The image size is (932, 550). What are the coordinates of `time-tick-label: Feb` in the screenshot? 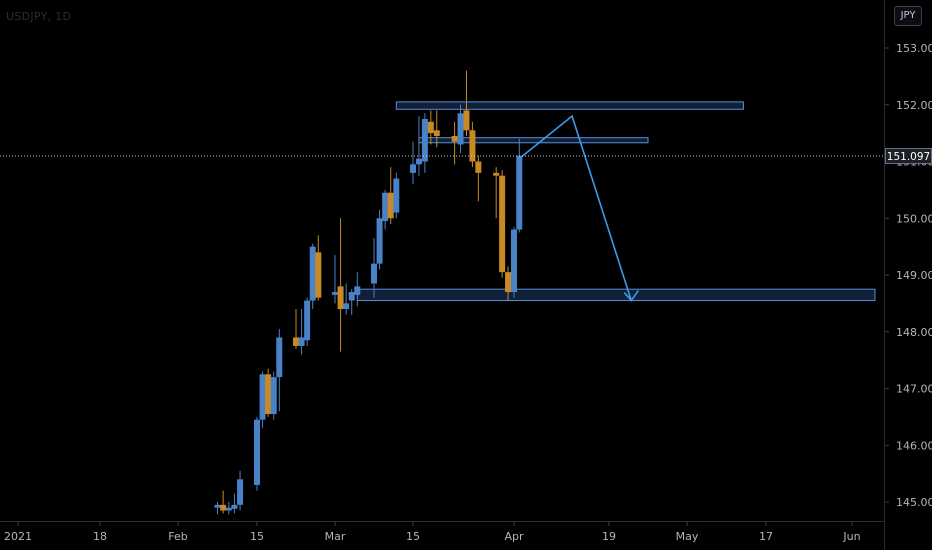 It's located at (177, 536).